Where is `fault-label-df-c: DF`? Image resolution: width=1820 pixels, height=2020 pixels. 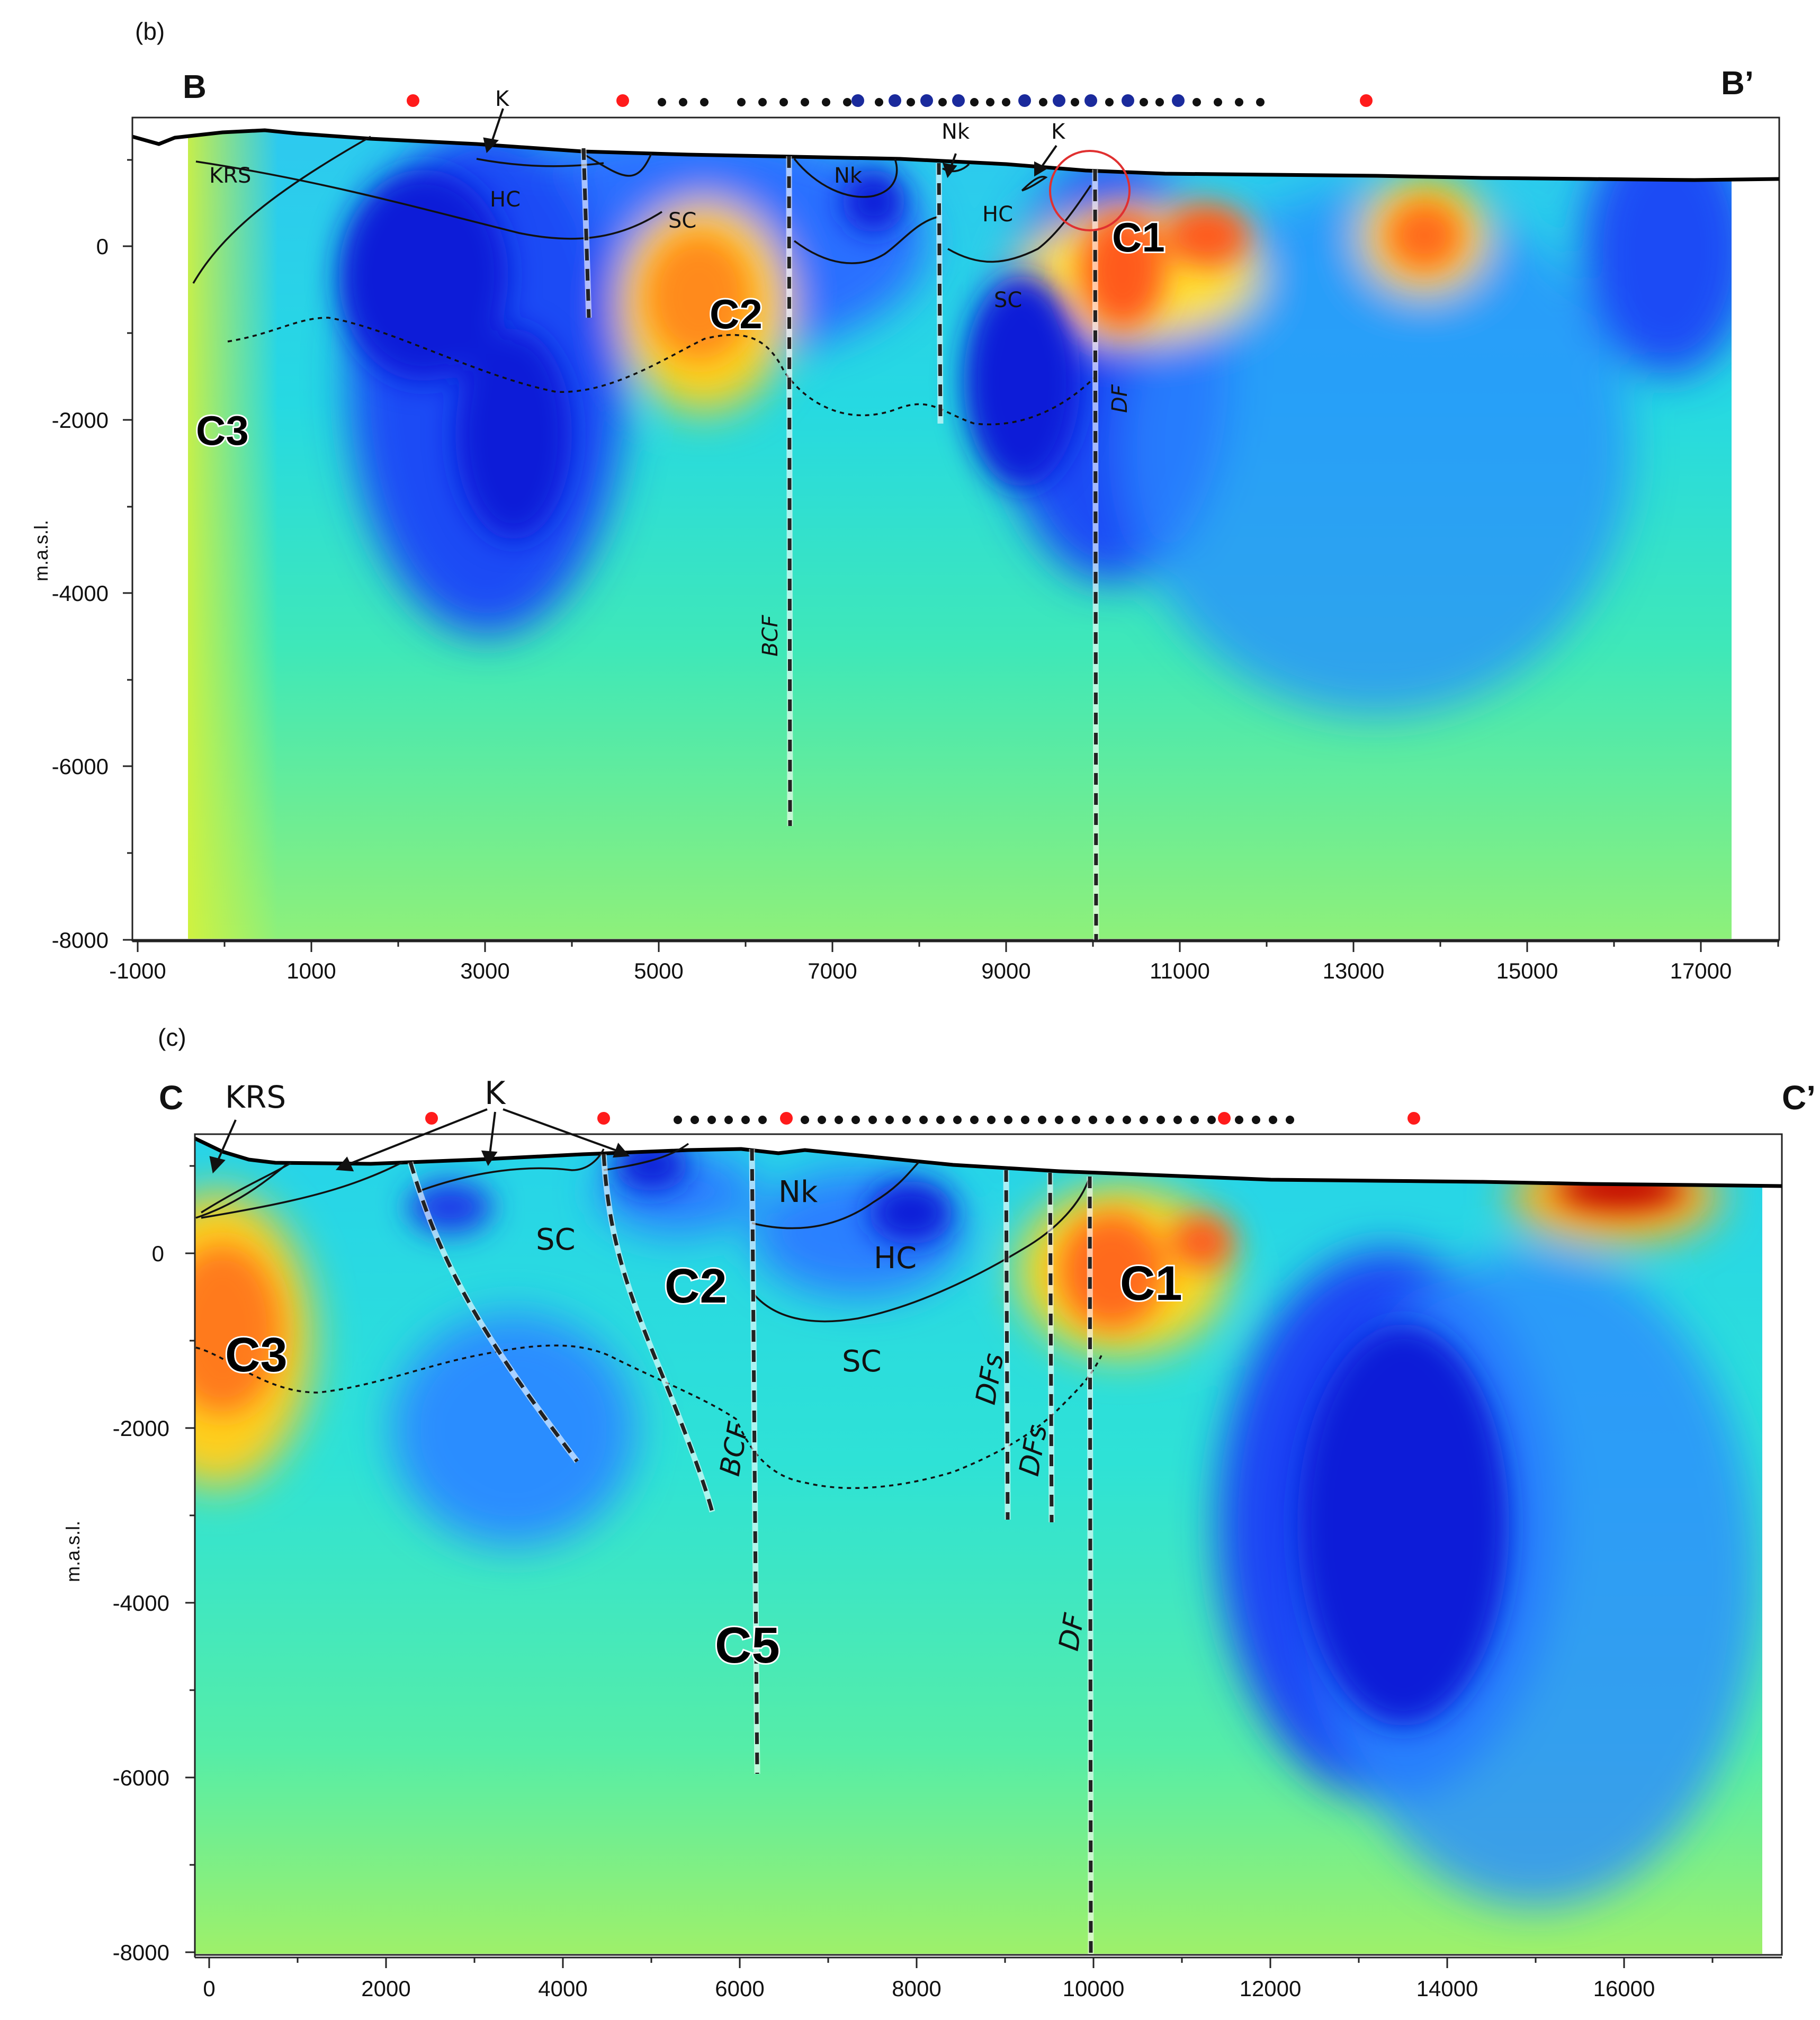 fault-label-df-c: DF is located at coordinates (1072, 1632).